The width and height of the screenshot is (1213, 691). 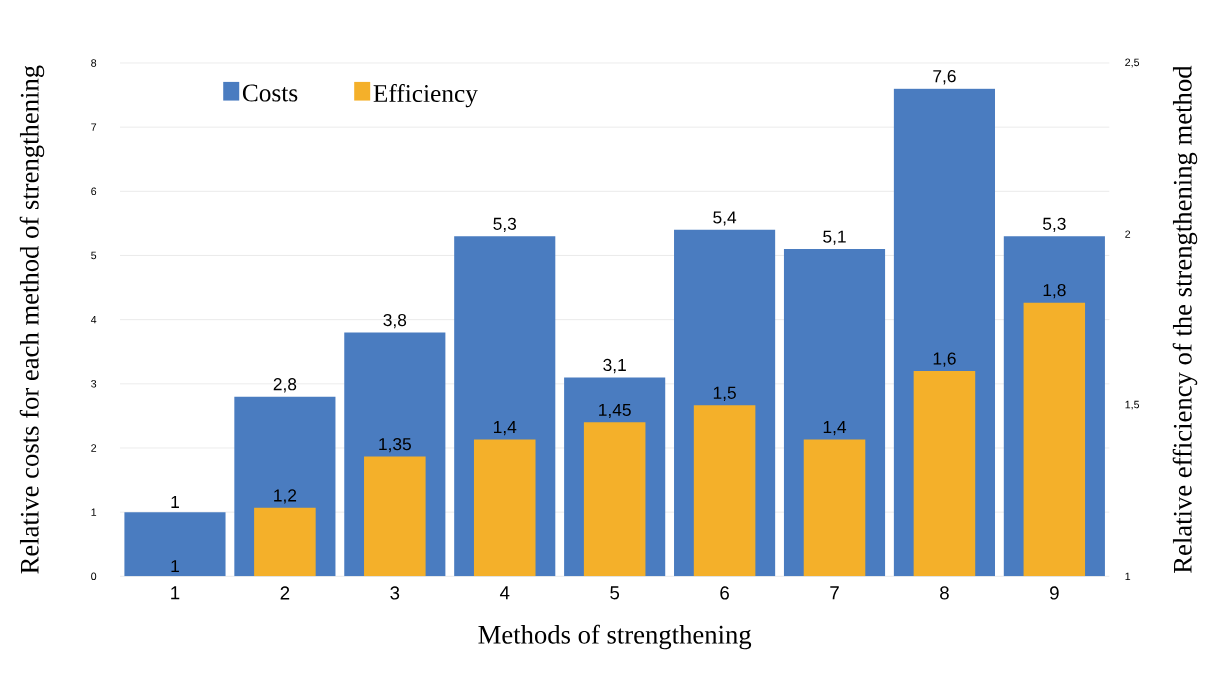 I want to click on y-tick-label: 0, so click(x=94, y=576).